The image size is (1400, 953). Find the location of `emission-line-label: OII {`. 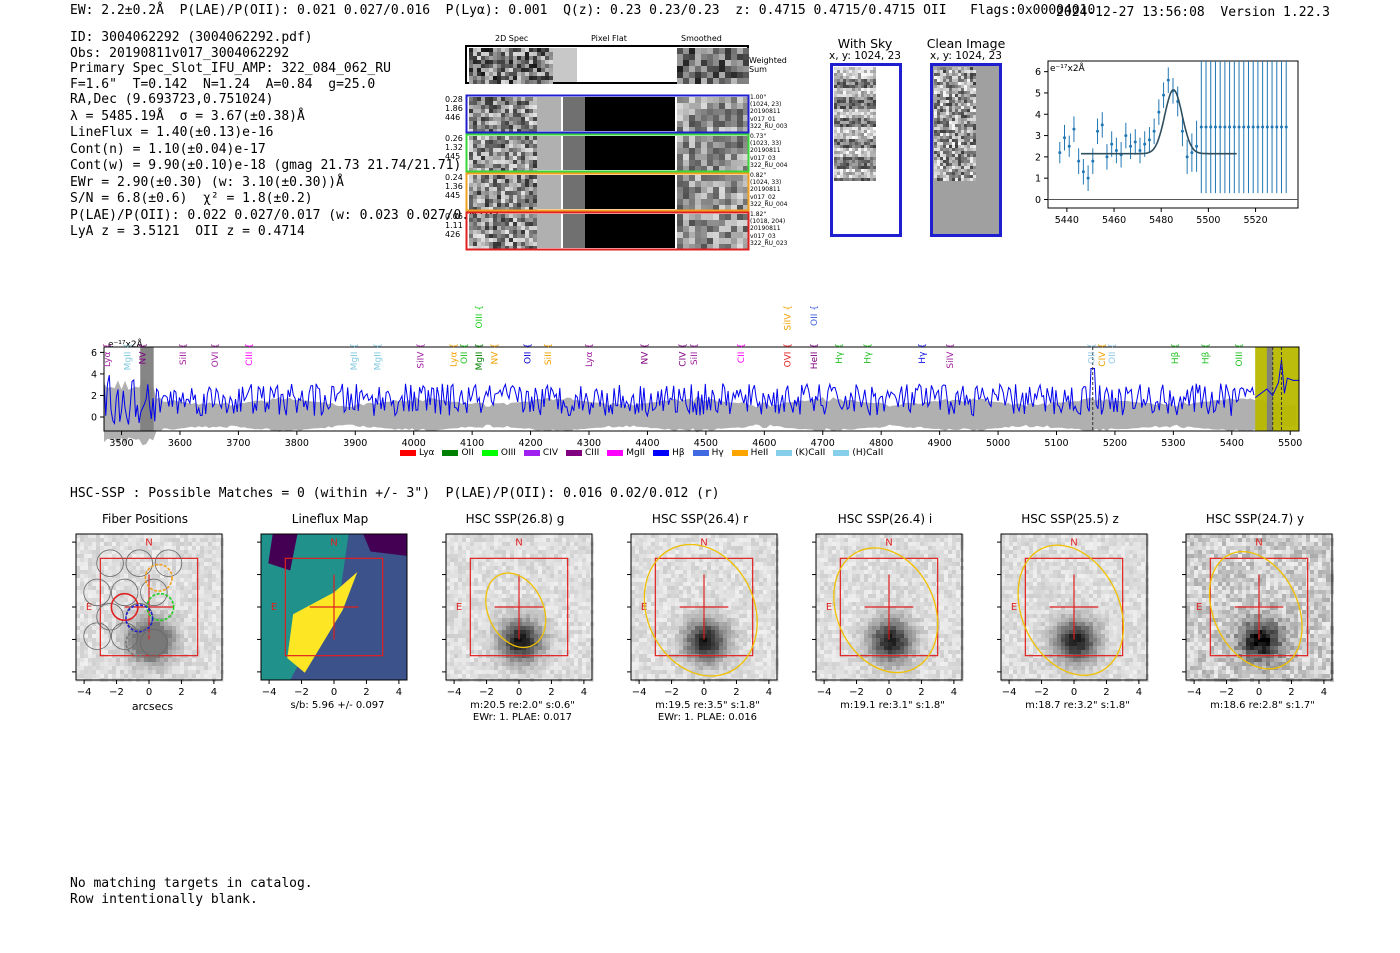

emission-line-label: OII { is located at coordinates (1093, 353).